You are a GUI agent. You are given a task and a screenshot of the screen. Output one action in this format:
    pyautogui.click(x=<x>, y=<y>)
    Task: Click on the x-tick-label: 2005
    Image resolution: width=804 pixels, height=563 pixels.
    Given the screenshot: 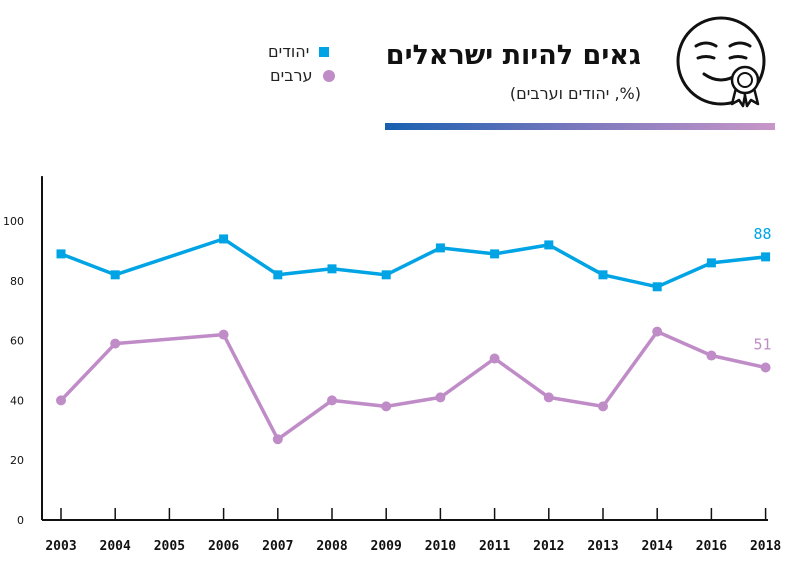 What is the action you would take?
    pyautogui.click(x=169, y=546)
    